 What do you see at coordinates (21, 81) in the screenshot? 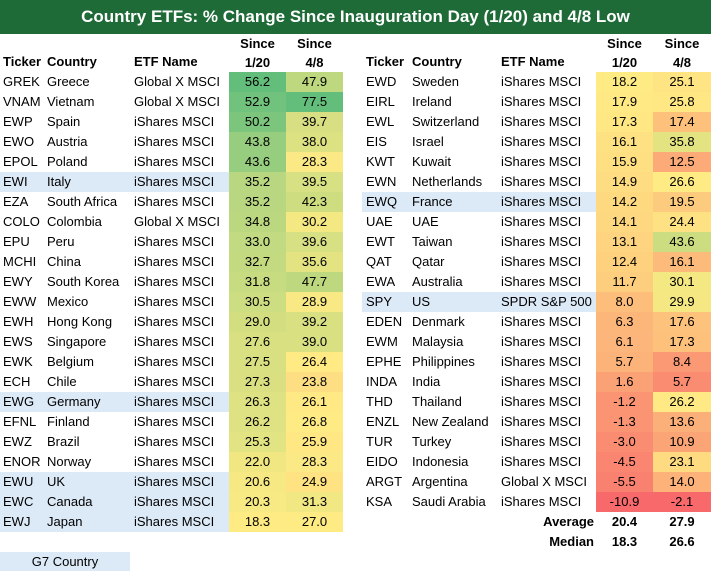
I see `cell-ticker: GREK` at bounding box center [21, 81].